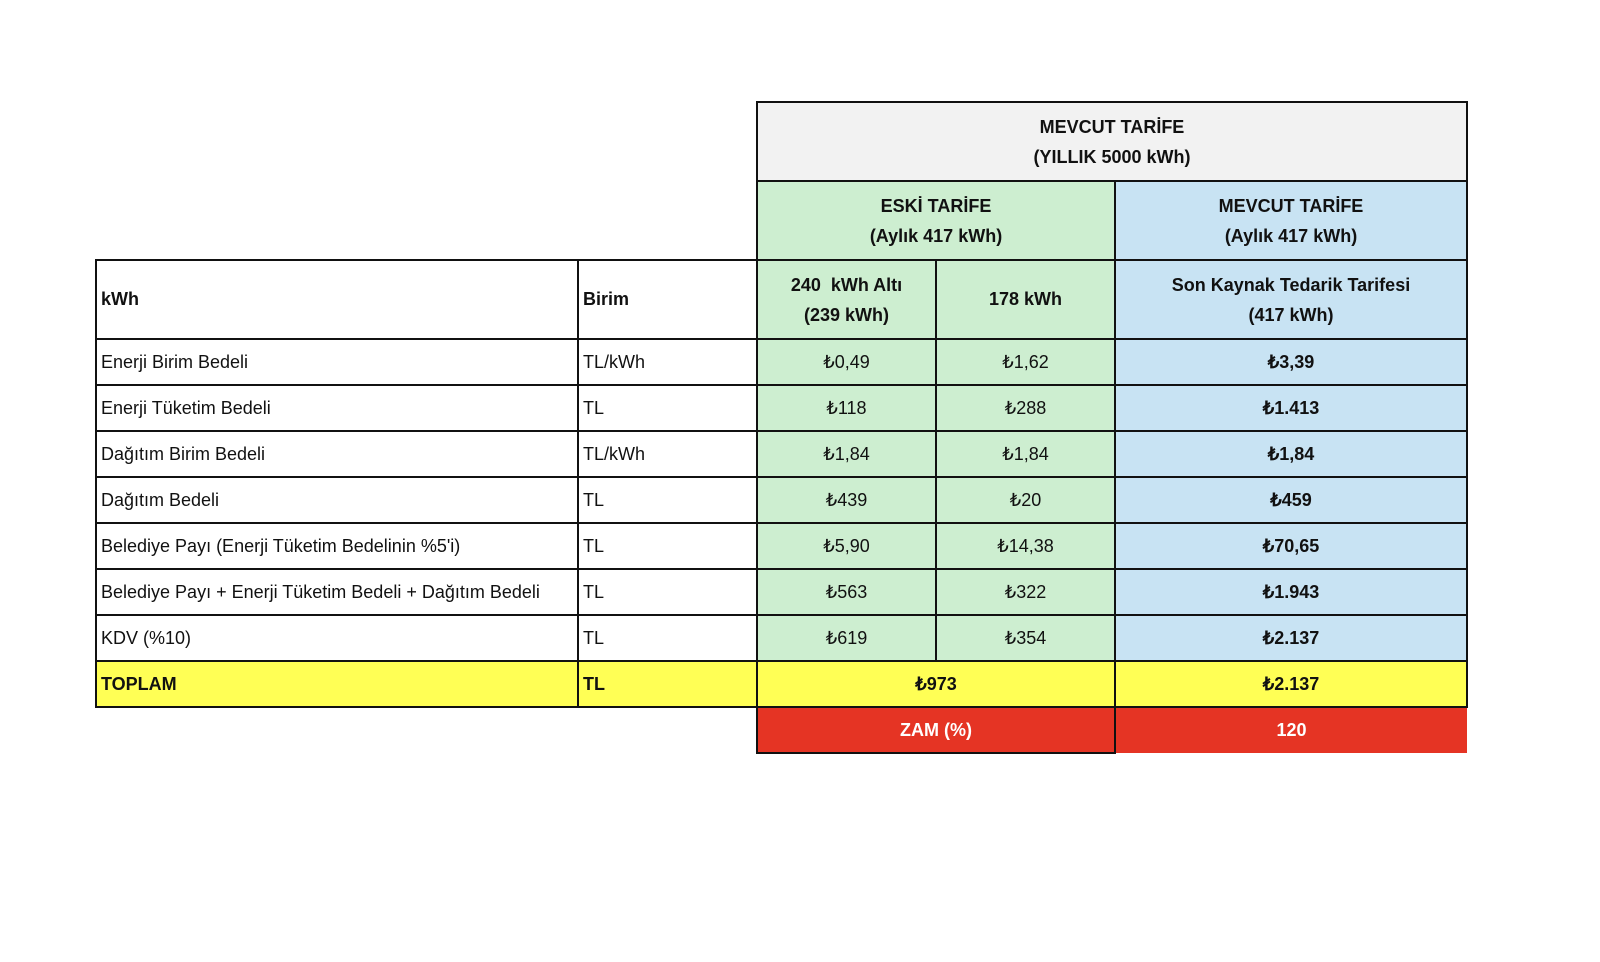 This screenshot has height=962, width=1600. I want to click on current-tariff-header: MEVCUT TARİFE (Aylık 417 kWh), so click(1291, 220).